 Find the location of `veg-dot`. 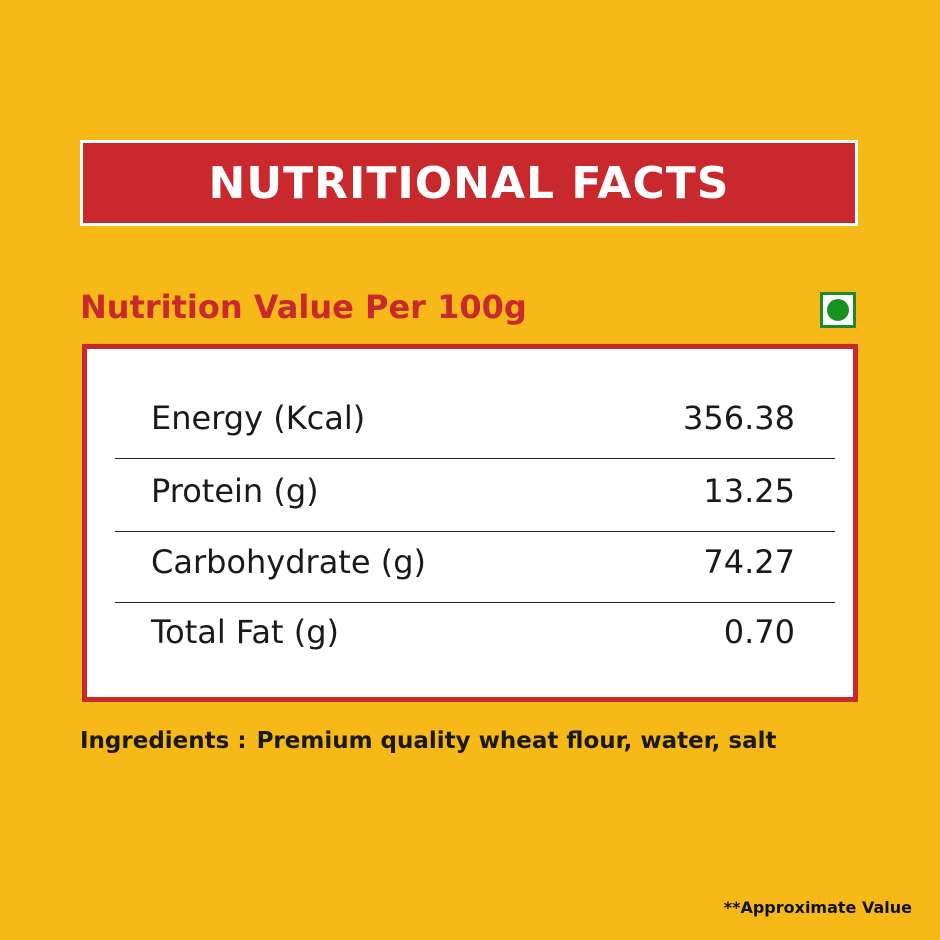

veg-dot is located at coordinates (838, 310).